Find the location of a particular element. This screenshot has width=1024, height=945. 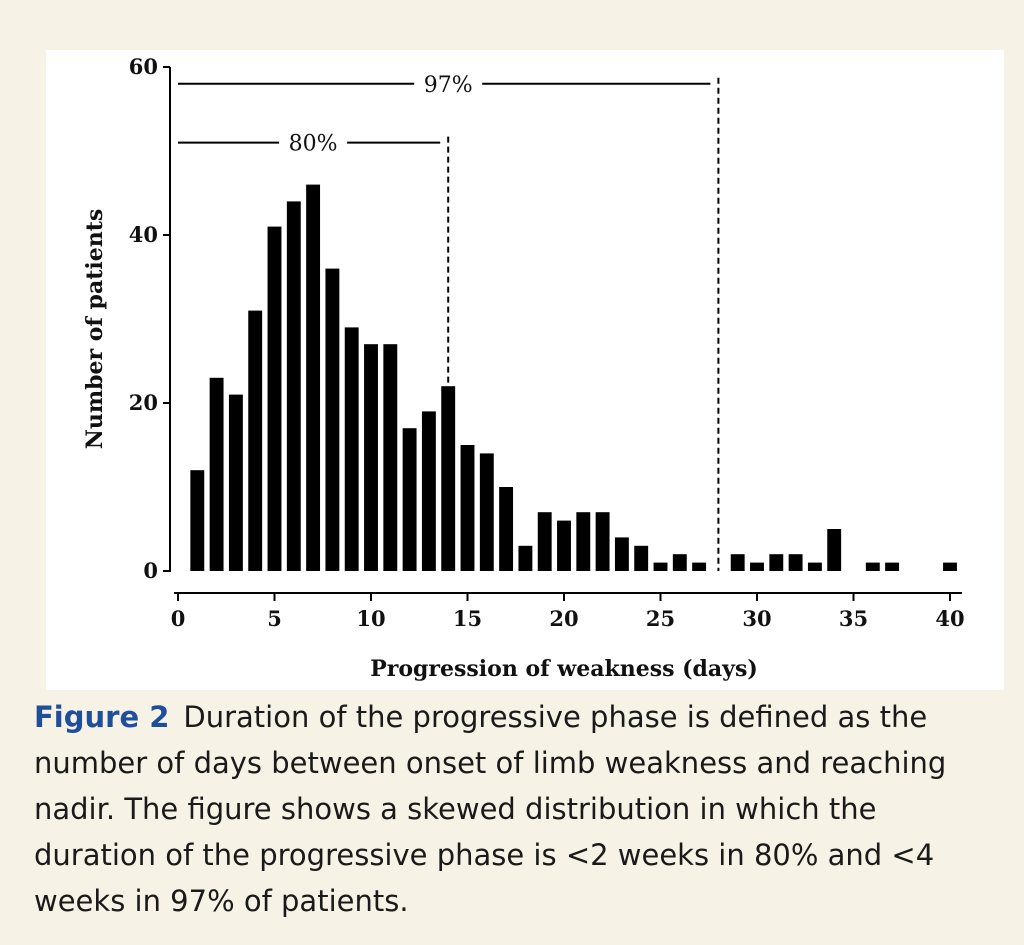

y-axis-title: Number of patients is located at coordinates (95, 329).